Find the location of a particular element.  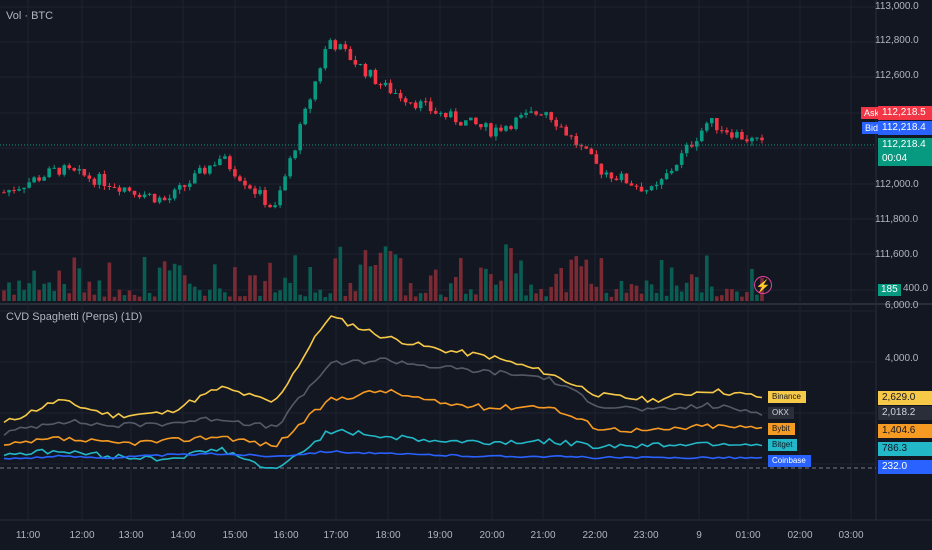

cvd-line-coinbase is located at coordinates (383, 455).